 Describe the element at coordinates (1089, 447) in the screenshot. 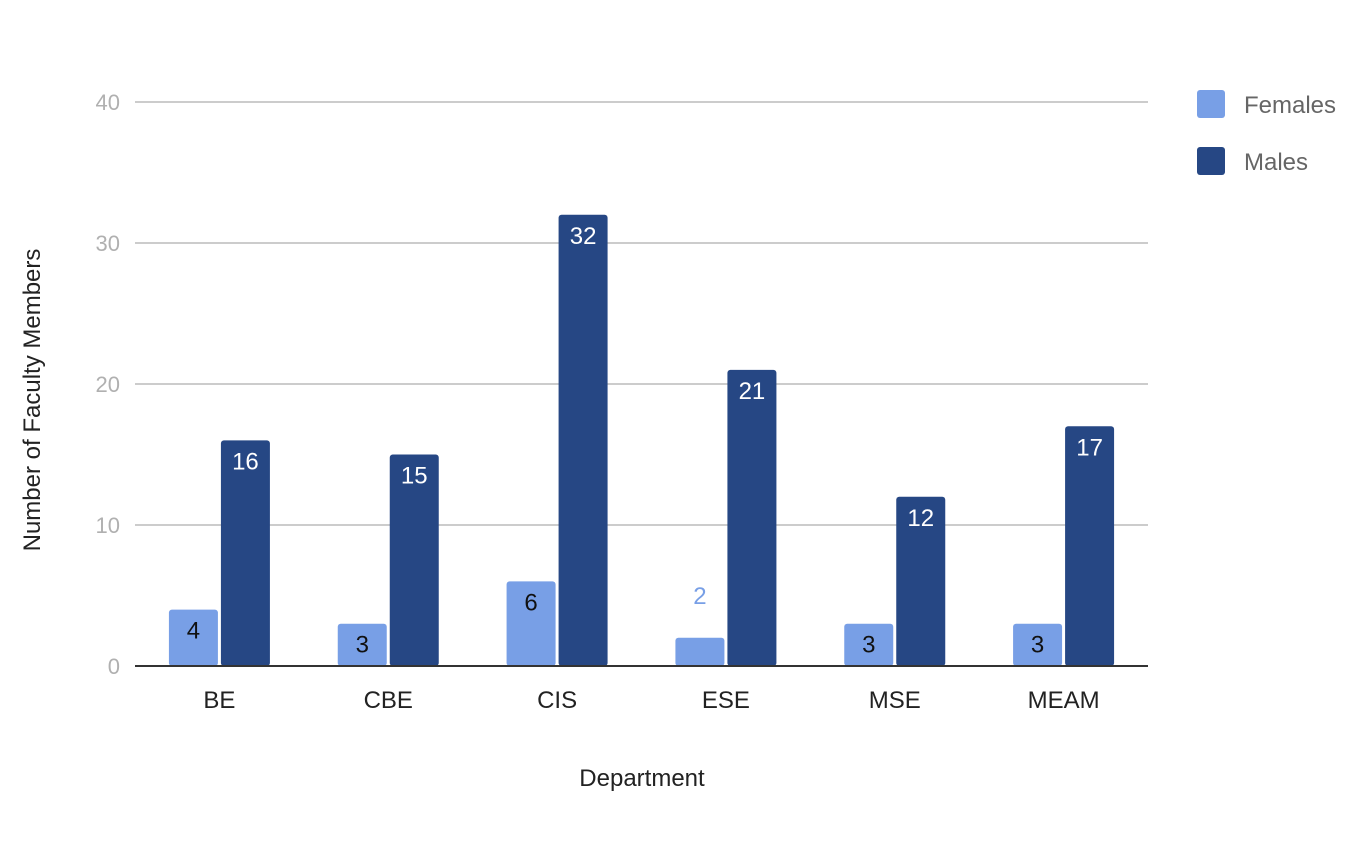

I see `data-label: 17` at that location.